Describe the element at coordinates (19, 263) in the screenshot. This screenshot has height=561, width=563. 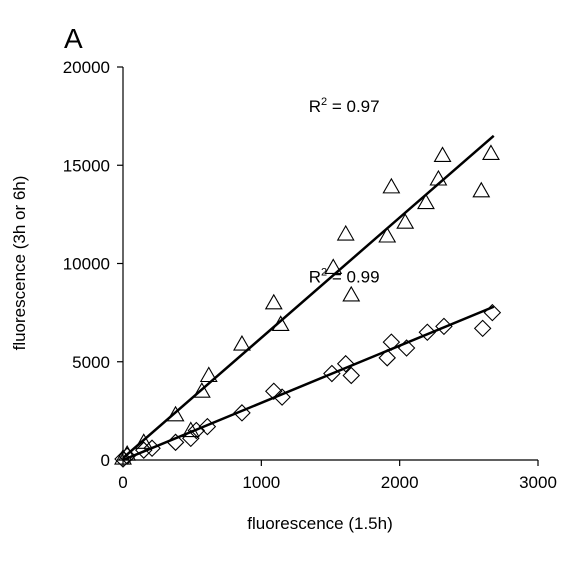
I see `y-axis-title: fluorescence (3h or 6h)` at that location.